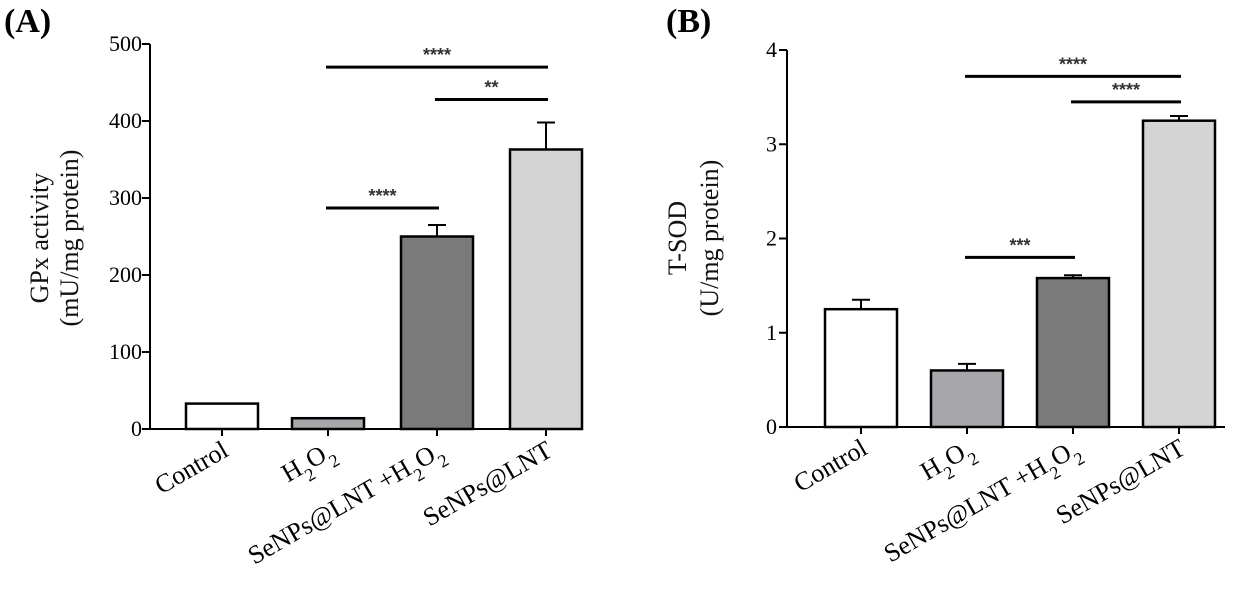 This screenshot has height=604, width=1255. I want to click on y-tick-label: 4, so click(771, 49).